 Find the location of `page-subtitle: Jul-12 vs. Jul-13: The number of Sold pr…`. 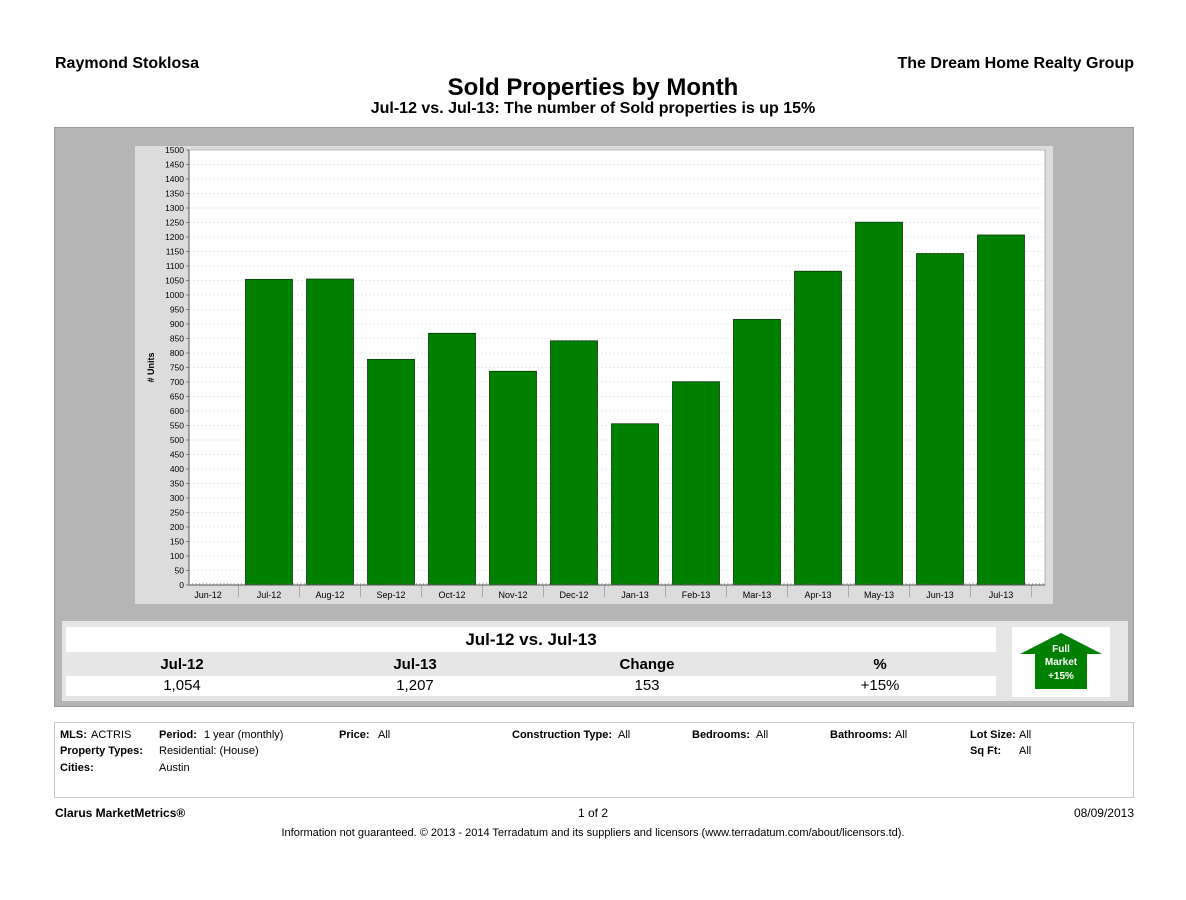

page-subtitle: Jul-12 vs. Jul-13: The number of Sold pr… is located at coordinates (593, 108).